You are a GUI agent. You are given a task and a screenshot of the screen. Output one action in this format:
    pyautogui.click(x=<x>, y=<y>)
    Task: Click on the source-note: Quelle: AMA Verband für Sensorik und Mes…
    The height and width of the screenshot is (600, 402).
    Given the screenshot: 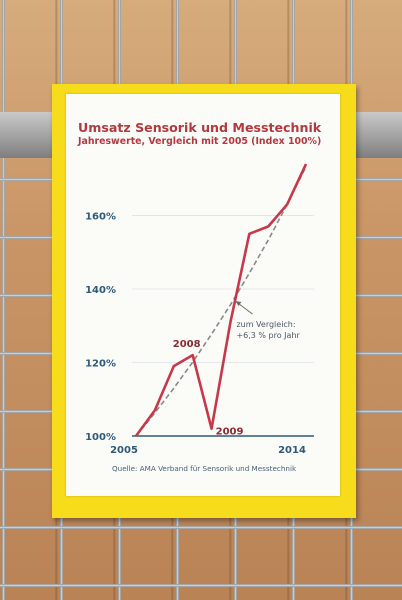 What is the action you would take?
    pyautogui.click(x=204, y=468)
    